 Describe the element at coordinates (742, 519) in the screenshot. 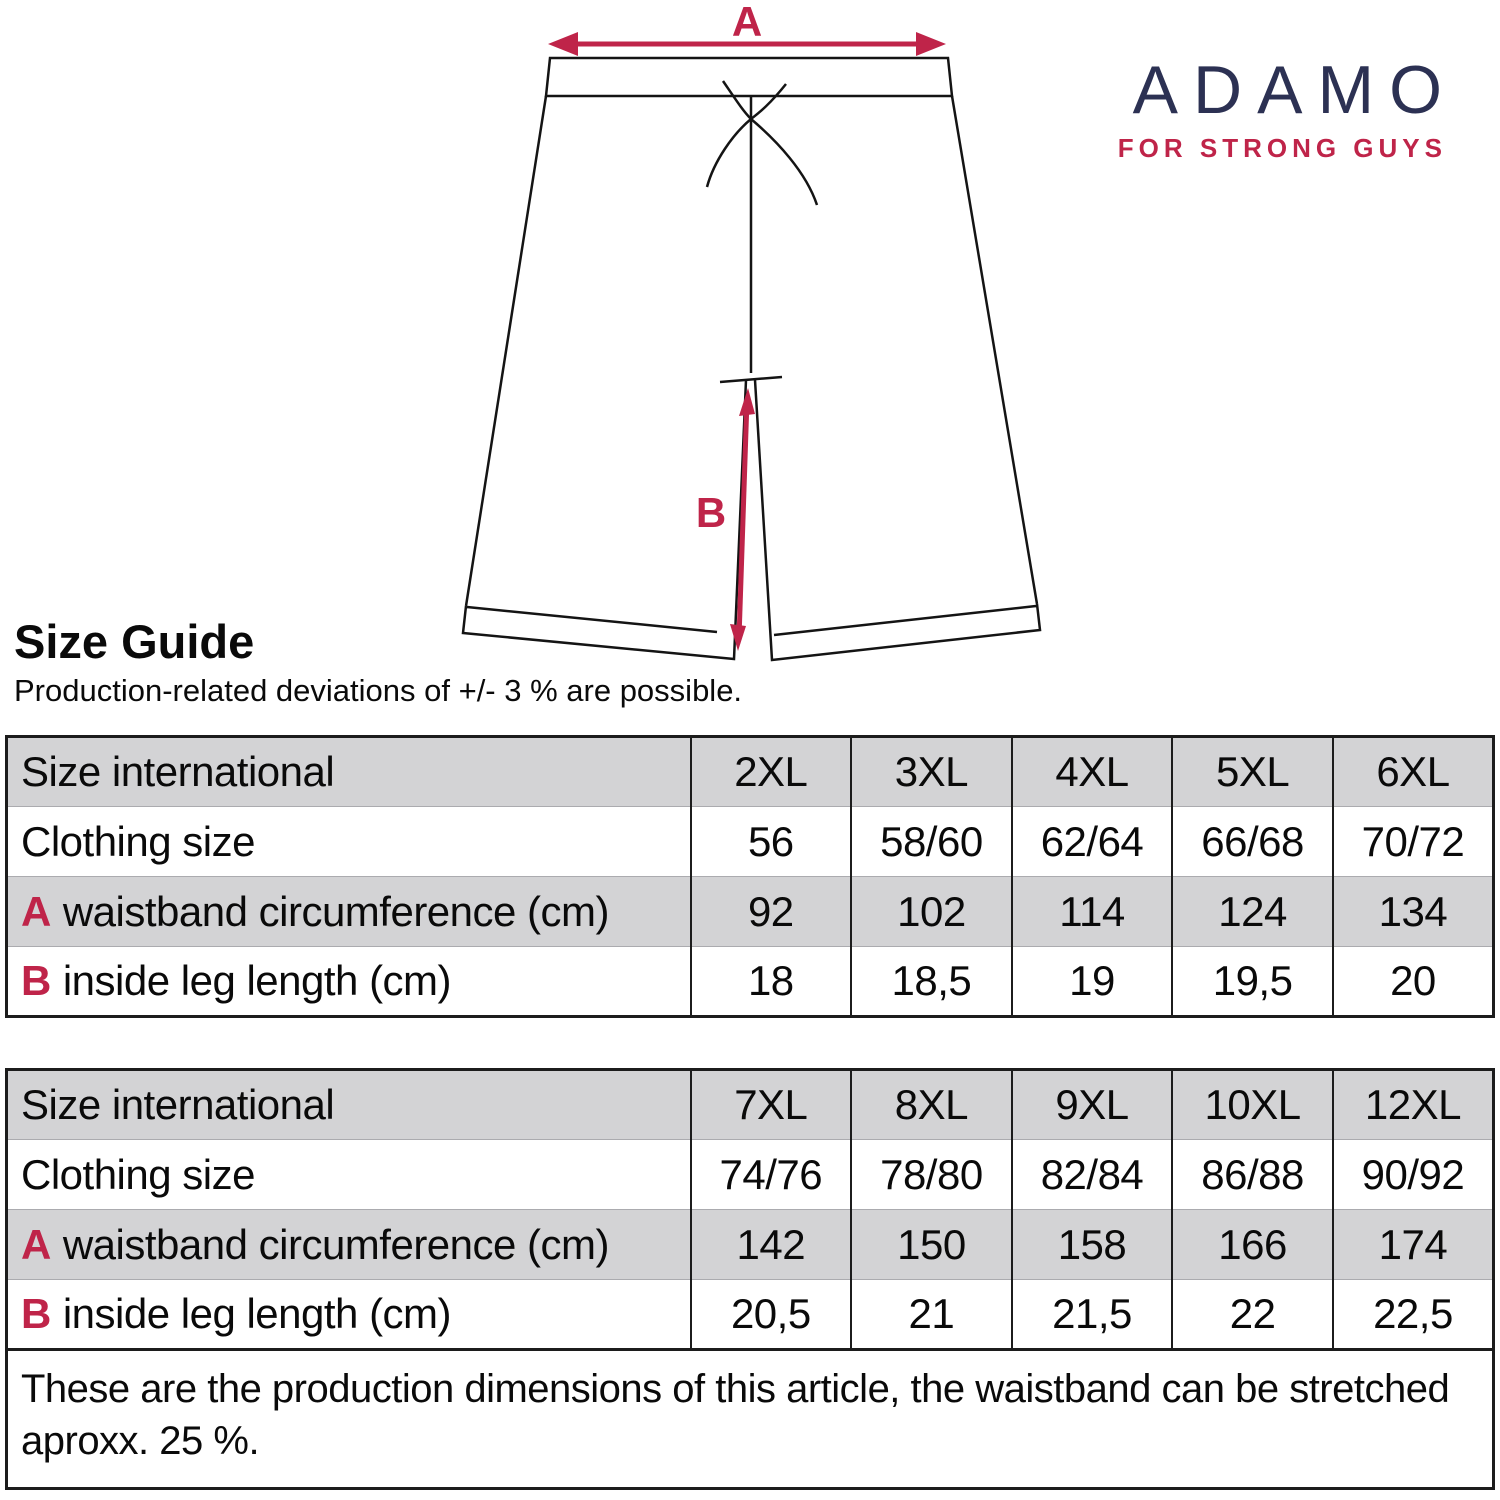

I see `inseam-arrow` at that location.